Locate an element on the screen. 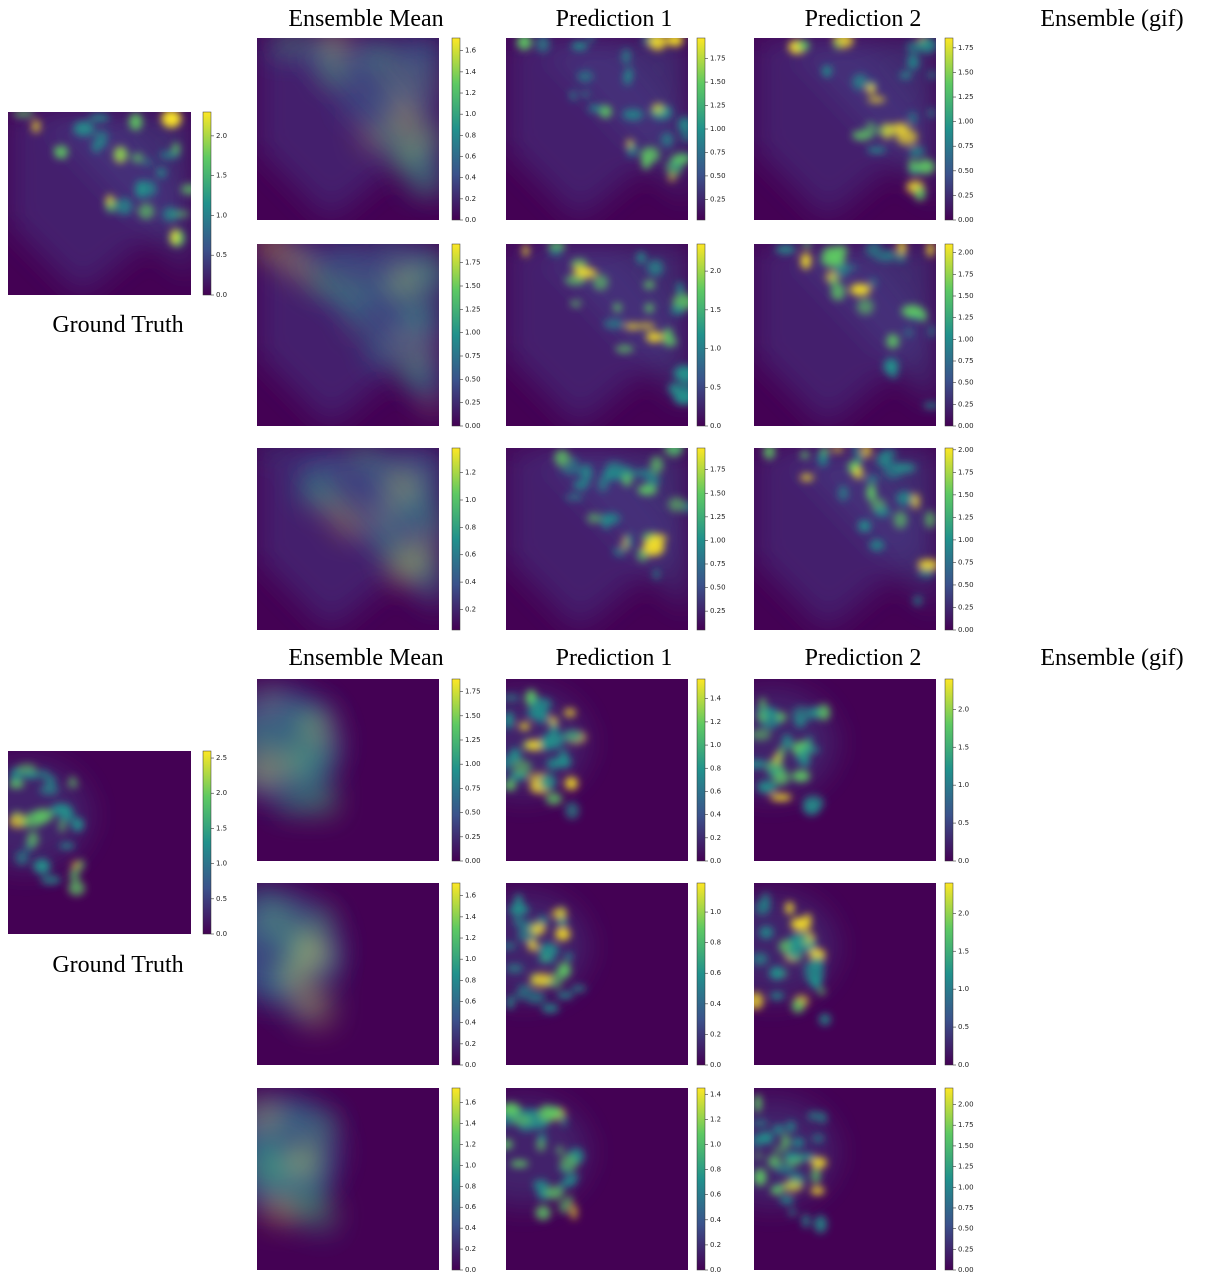  colorbar-tick-label: 2.5 is located at coordinates (221, 758).